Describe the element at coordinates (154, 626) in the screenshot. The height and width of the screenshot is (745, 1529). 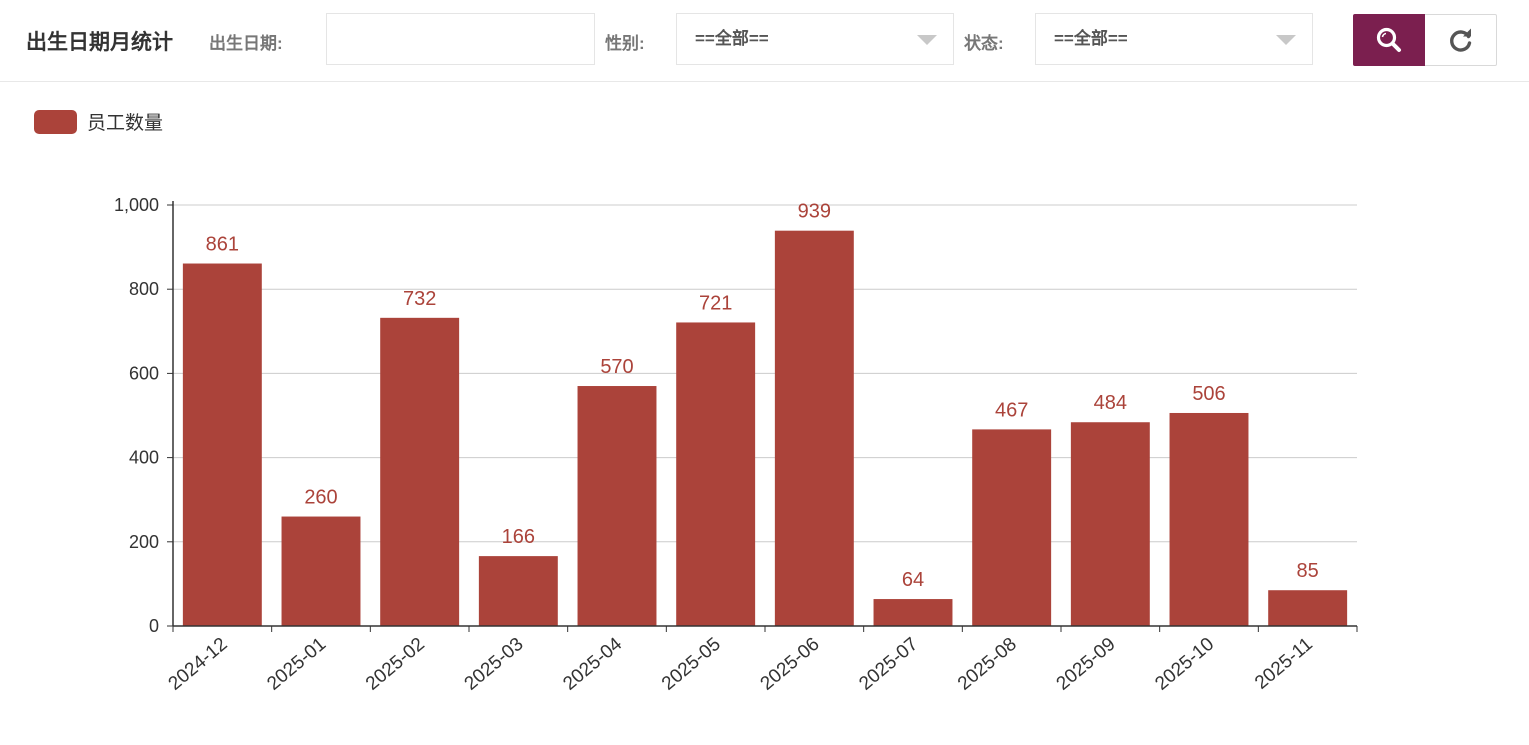
I see `y-tick-label: 0` at that location.